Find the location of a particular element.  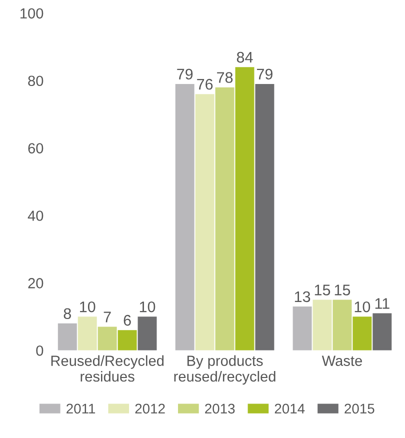

x-tick-label: Reused/Recycled residues is located at coordinates (107, 368).